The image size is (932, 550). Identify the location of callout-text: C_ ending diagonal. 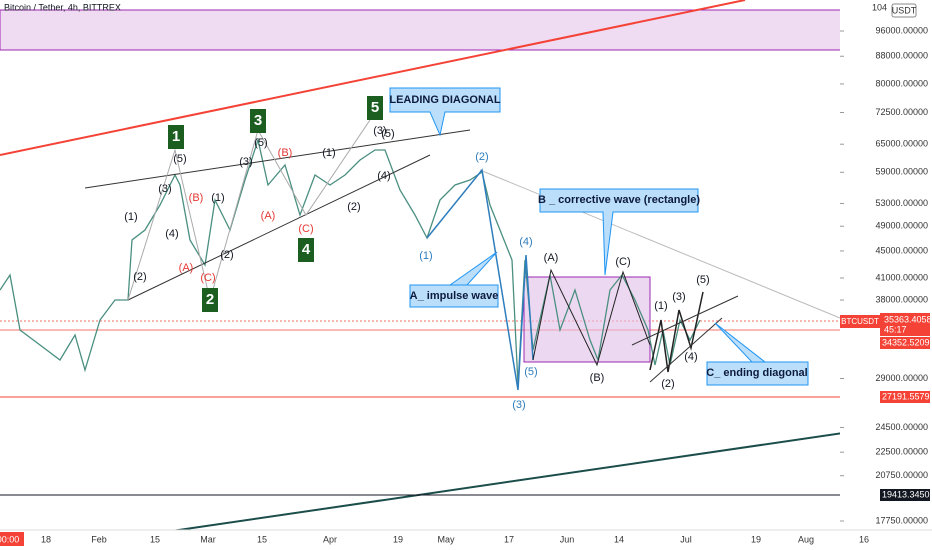
(756, 373).